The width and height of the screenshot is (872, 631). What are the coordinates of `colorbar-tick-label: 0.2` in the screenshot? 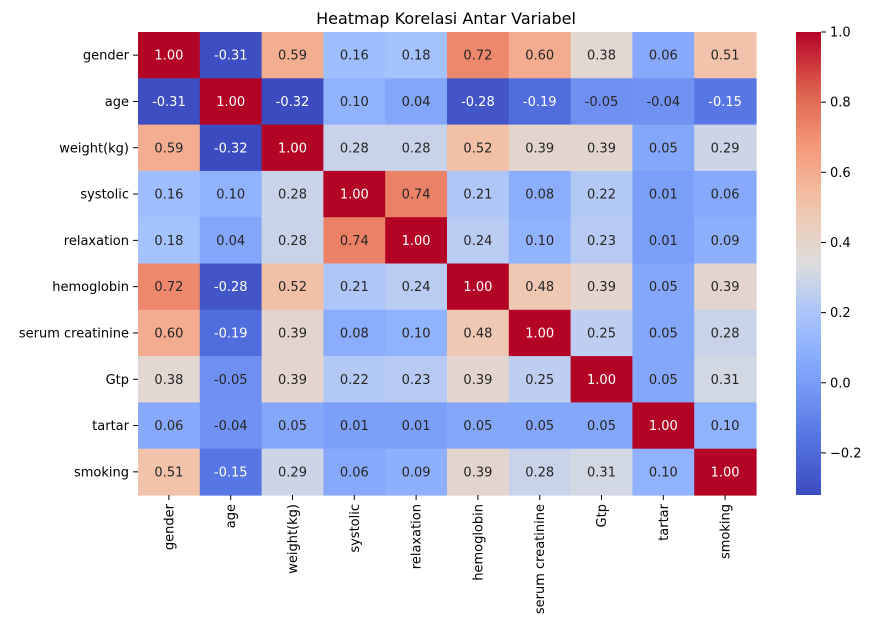 It's located at (840, 313).